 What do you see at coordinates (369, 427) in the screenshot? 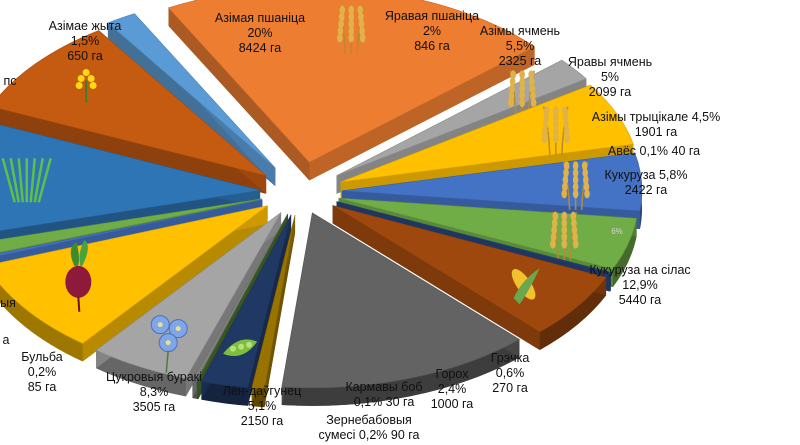
I see `slice-label-legume-mix: Зернебабовыя сумесі 0,2% 90 га` at bounding box center [369, 427].